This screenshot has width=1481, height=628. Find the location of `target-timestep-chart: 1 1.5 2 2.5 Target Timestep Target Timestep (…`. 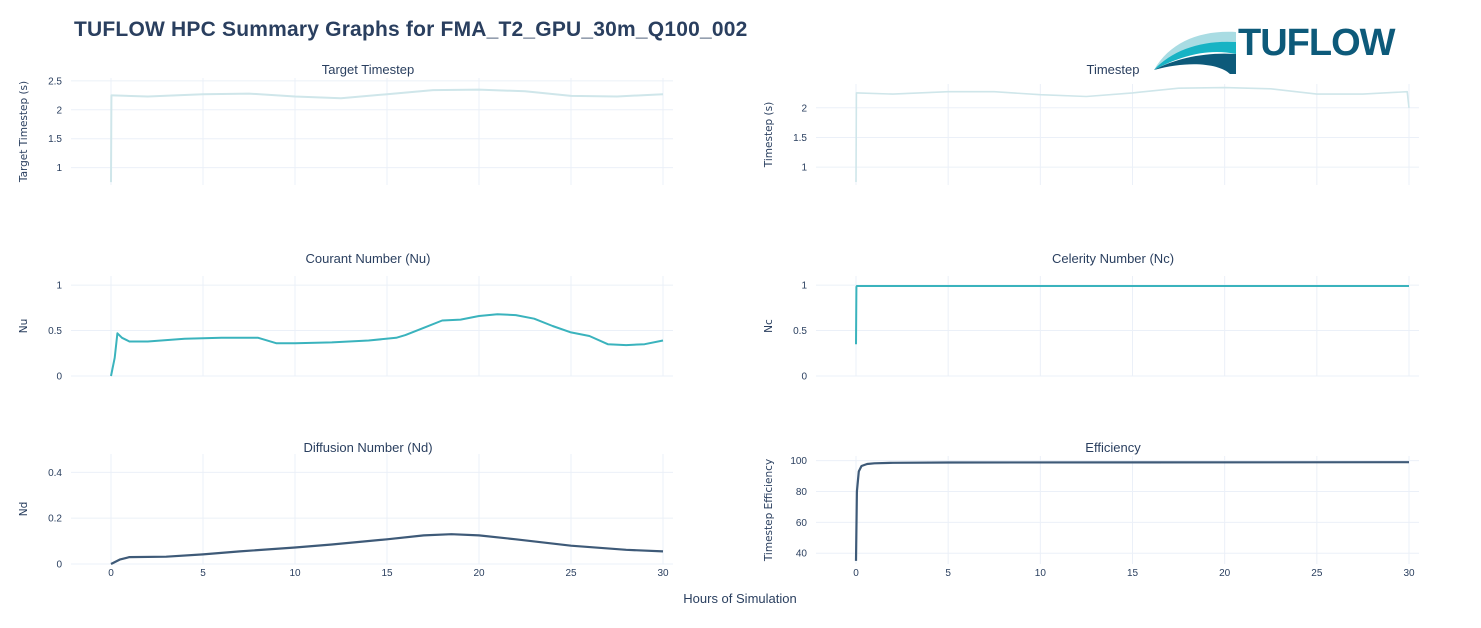

target-timestep-chart: 1 1.5 2 2.5 Target Timestep Target Timestep (… is located at coordinates (345, 123).